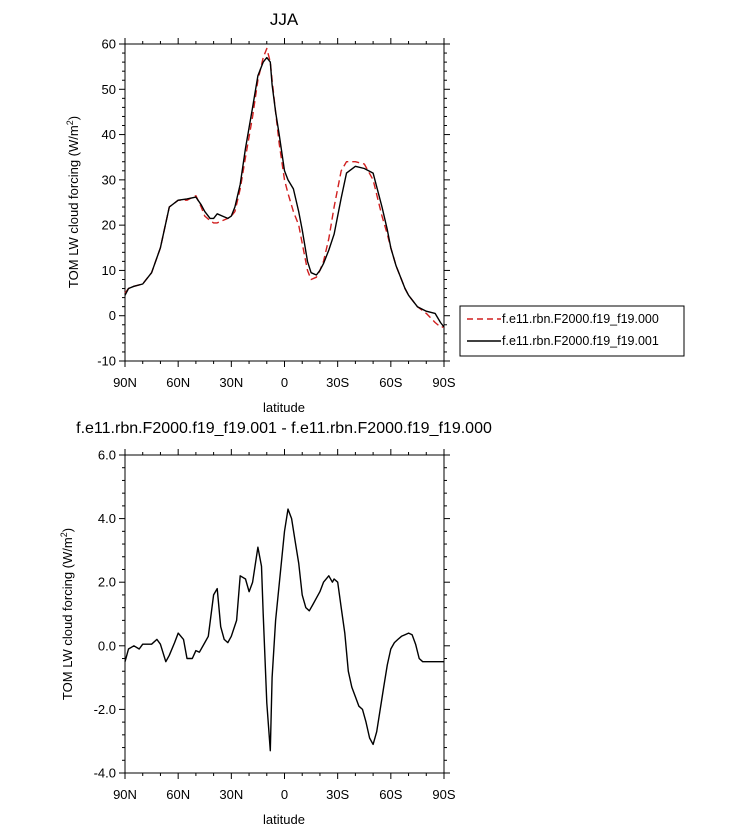 This screenshot has height=834, width=733. Describe the element at coordinates (125, 382) in the screenshot. I see `top-x-tick-label: 90N` at that location.